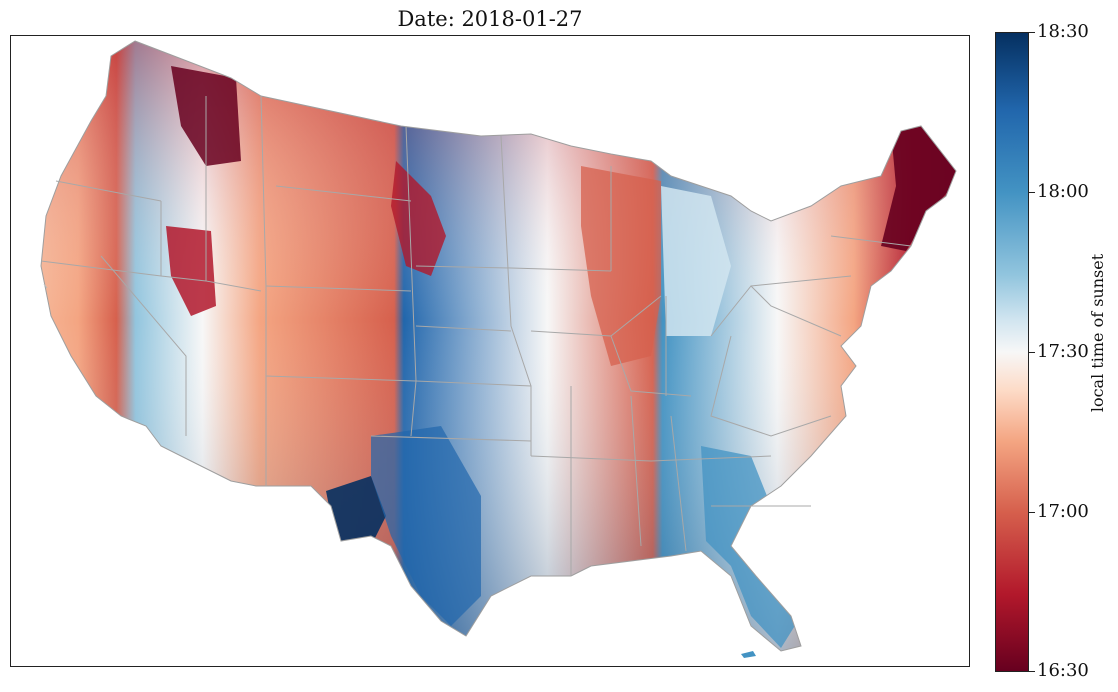  What do you see at coordinates (1063, 670) in the screenshot?
I see `colorbar-tick-label: 16:30` at bounding box center [1063, 670].